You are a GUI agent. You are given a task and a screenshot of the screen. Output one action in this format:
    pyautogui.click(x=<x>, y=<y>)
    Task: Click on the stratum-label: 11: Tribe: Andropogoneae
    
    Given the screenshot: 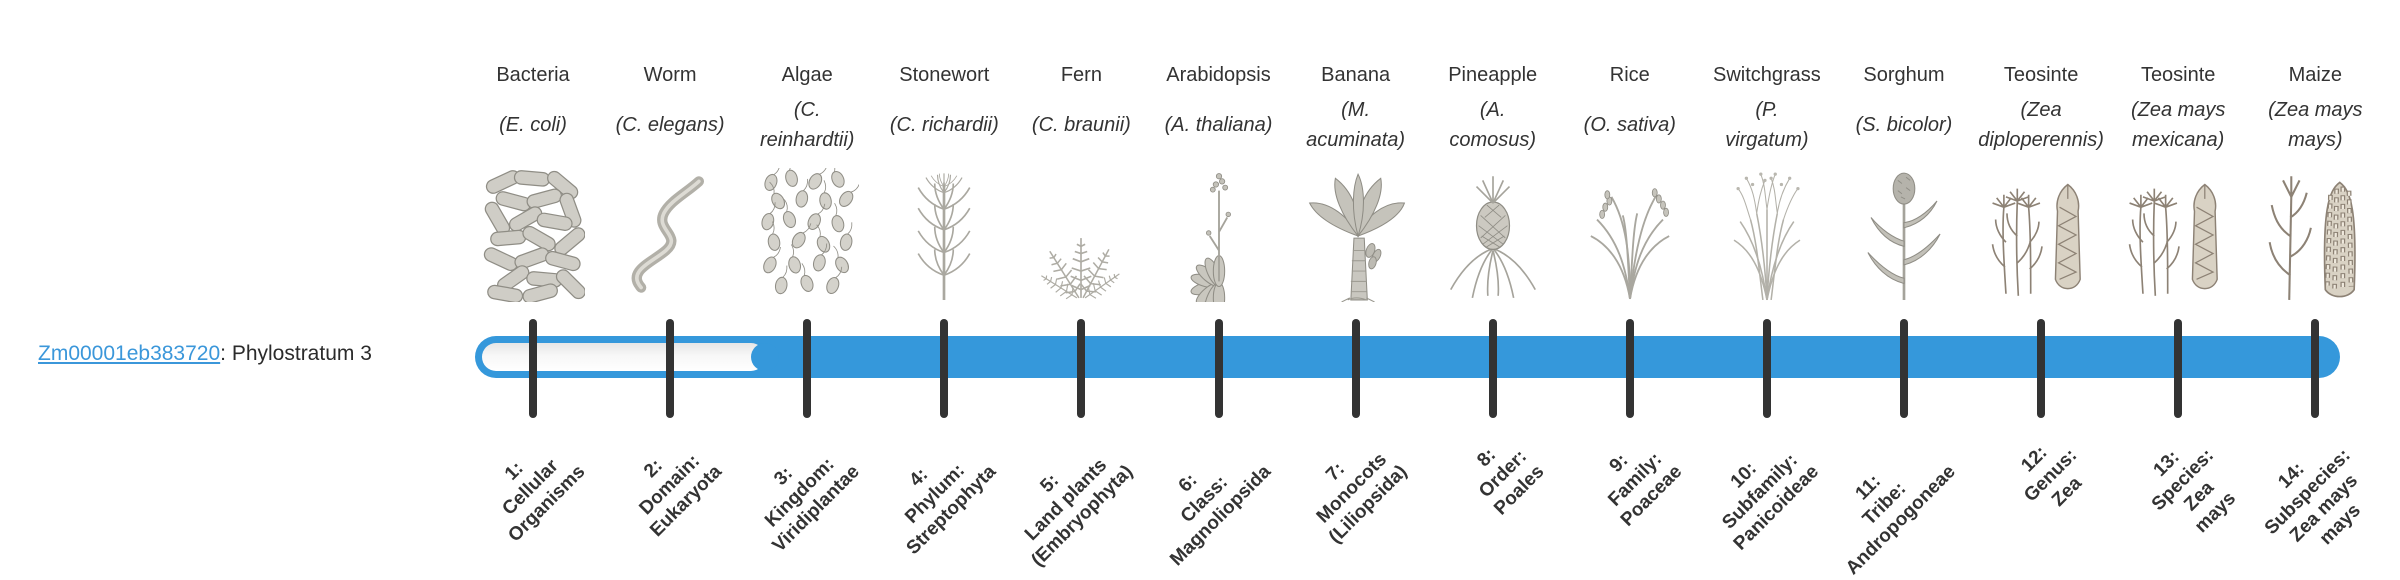 What is the action you would take?
    pyautogui.click(x=1901, y=520)
    